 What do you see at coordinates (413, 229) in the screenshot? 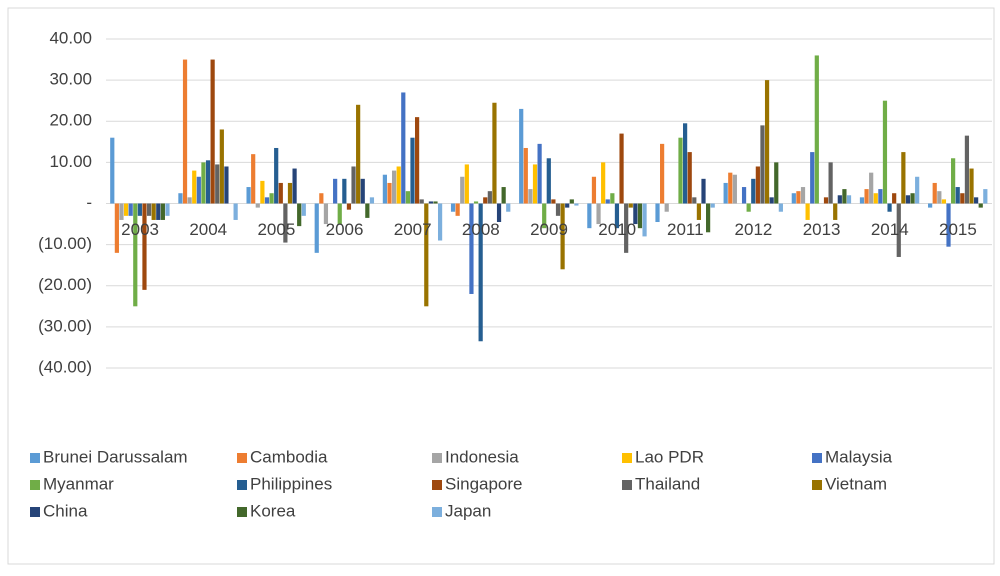
I see `x-tick-label: 2007` at bounding box center [413, 229].